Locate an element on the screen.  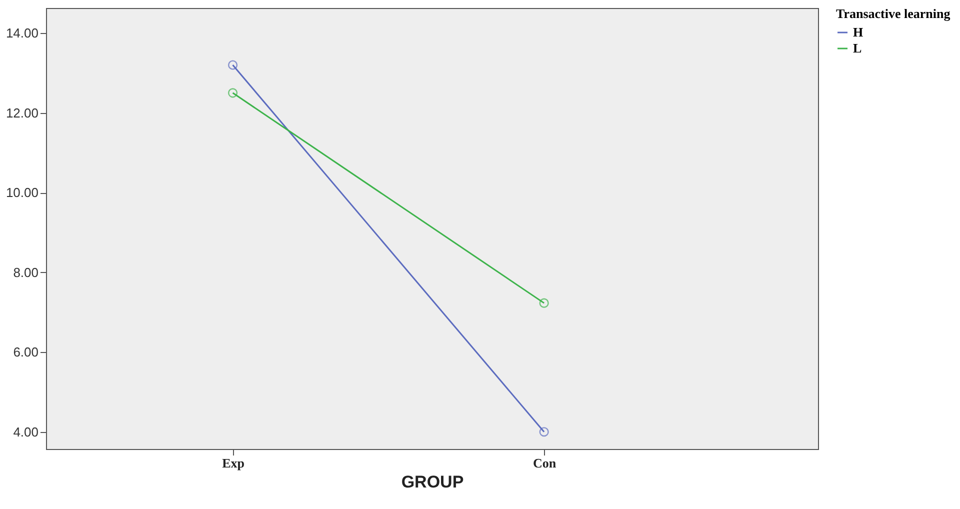
legend-label: H is located at coordinates (858, 32).